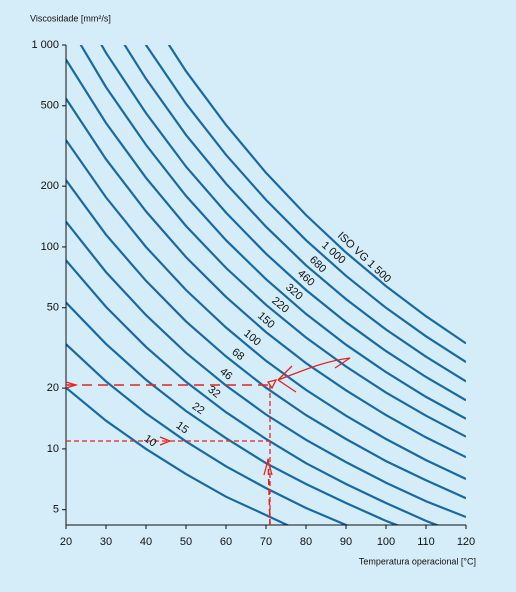 The image size is (516, 592). I want to click on x-tick-label: 100, so click(386, 542).